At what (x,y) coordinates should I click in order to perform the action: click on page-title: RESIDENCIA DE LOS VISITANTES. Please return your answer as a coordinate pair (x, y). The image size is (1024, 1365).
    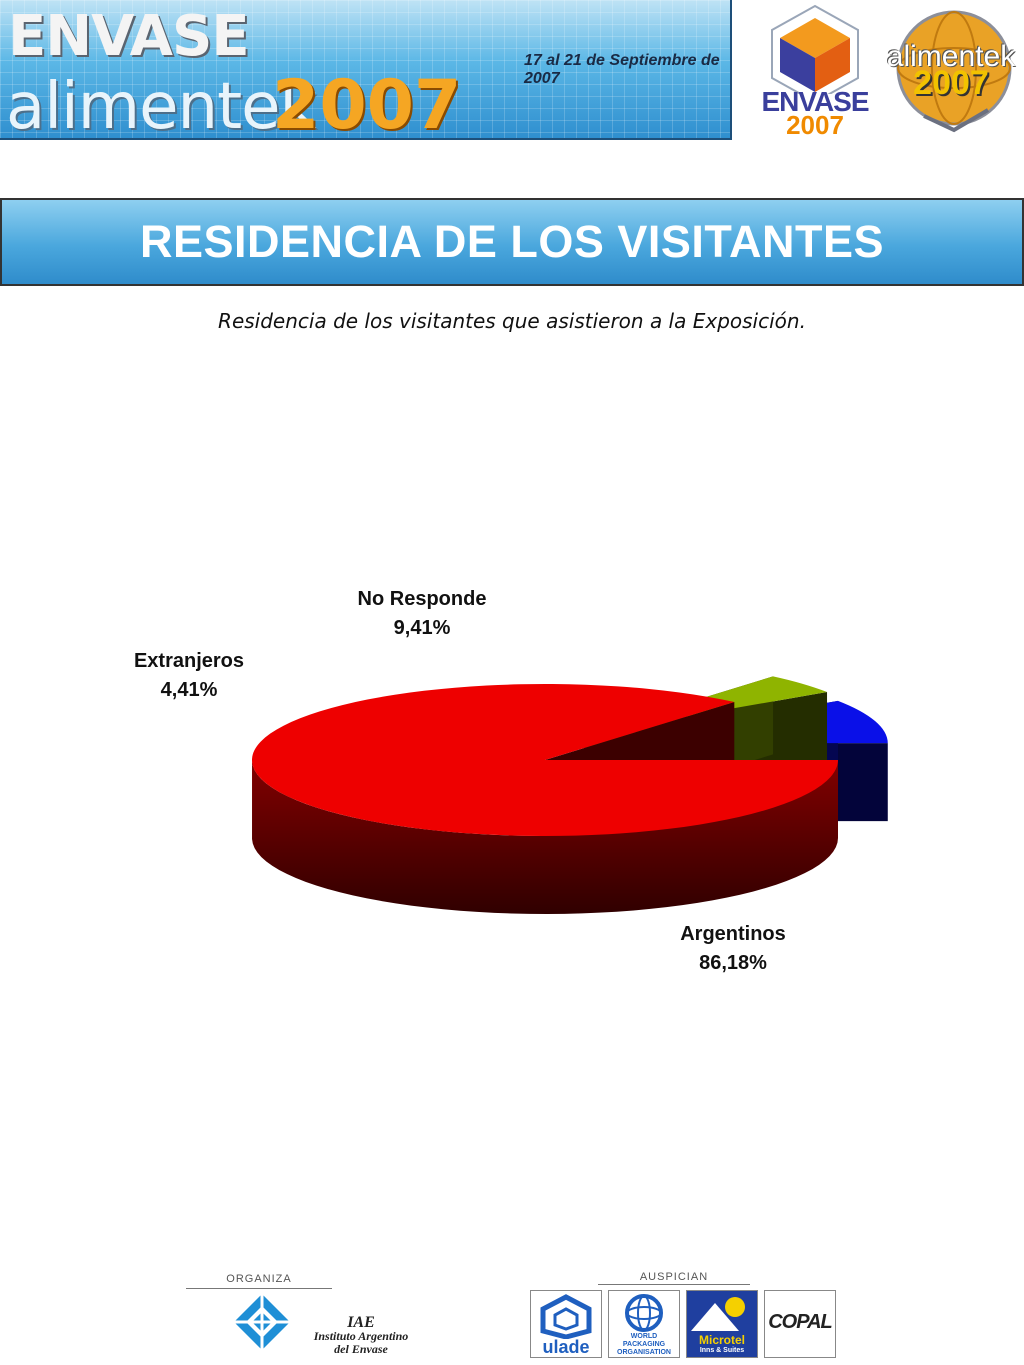
    Looking at the image, I should click on (512, 241).